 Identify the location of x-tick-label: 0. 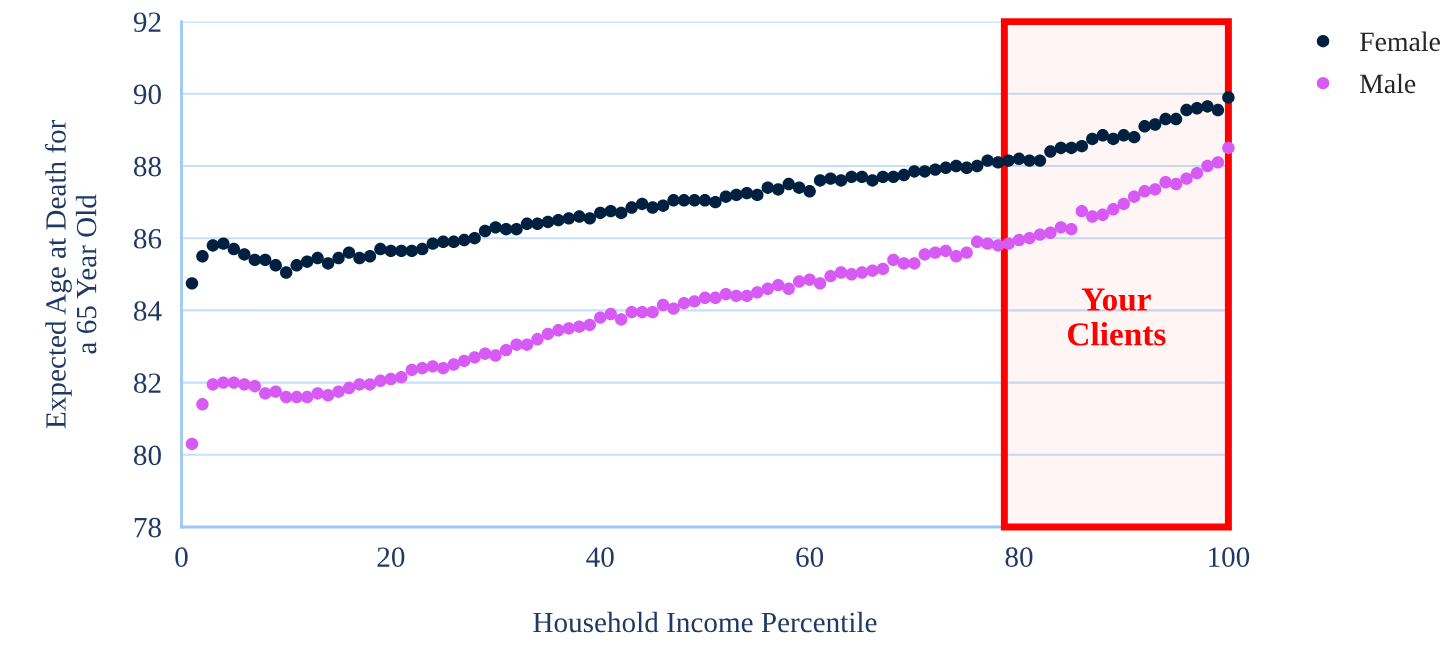
(181, 557).